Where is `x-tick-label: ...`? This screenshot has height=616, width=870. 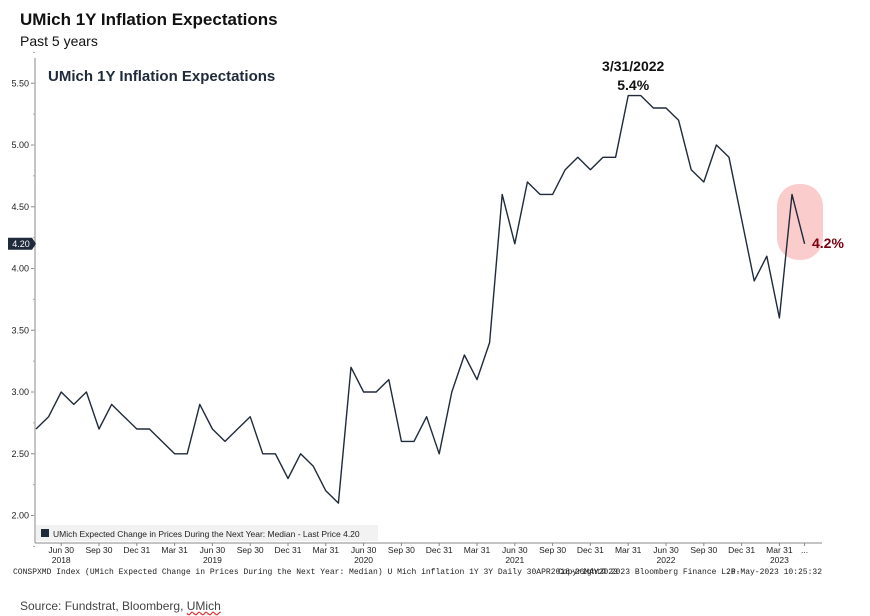
x-tick-label: ... is located at coordinates (804, 550).